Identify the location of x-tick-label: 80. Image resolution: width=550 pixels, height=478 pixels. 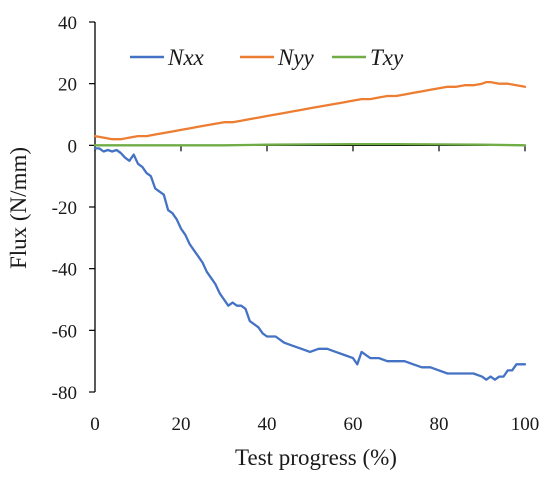
(439, 424).